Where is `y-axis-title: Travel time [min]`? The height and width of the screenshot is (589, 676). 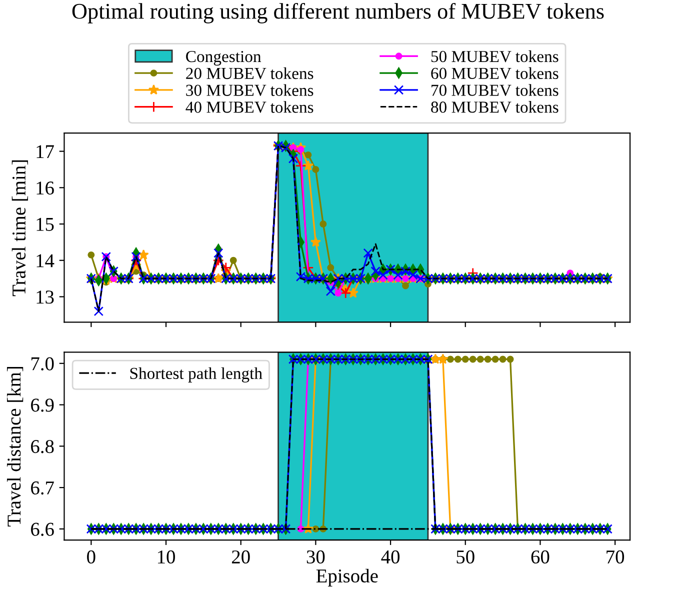 y-axis-title: Travel time [min] is located at coordinates (20, 228).